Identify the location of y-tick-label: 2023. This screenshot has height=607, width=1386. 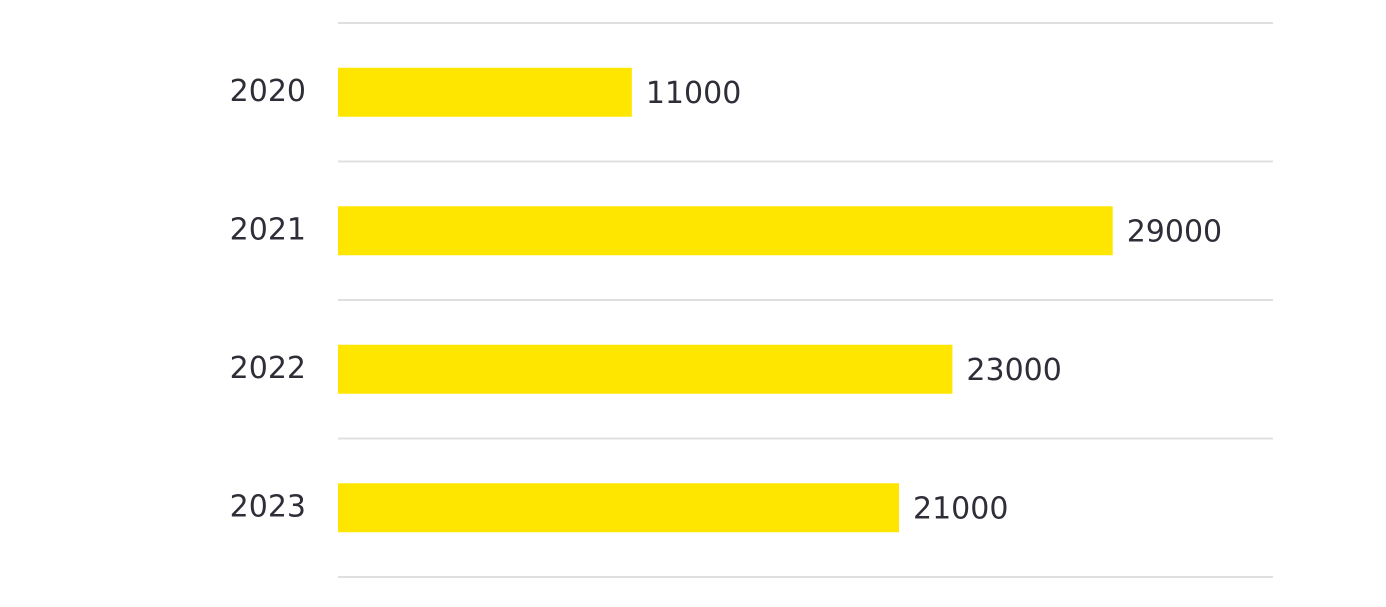
(268, 506).